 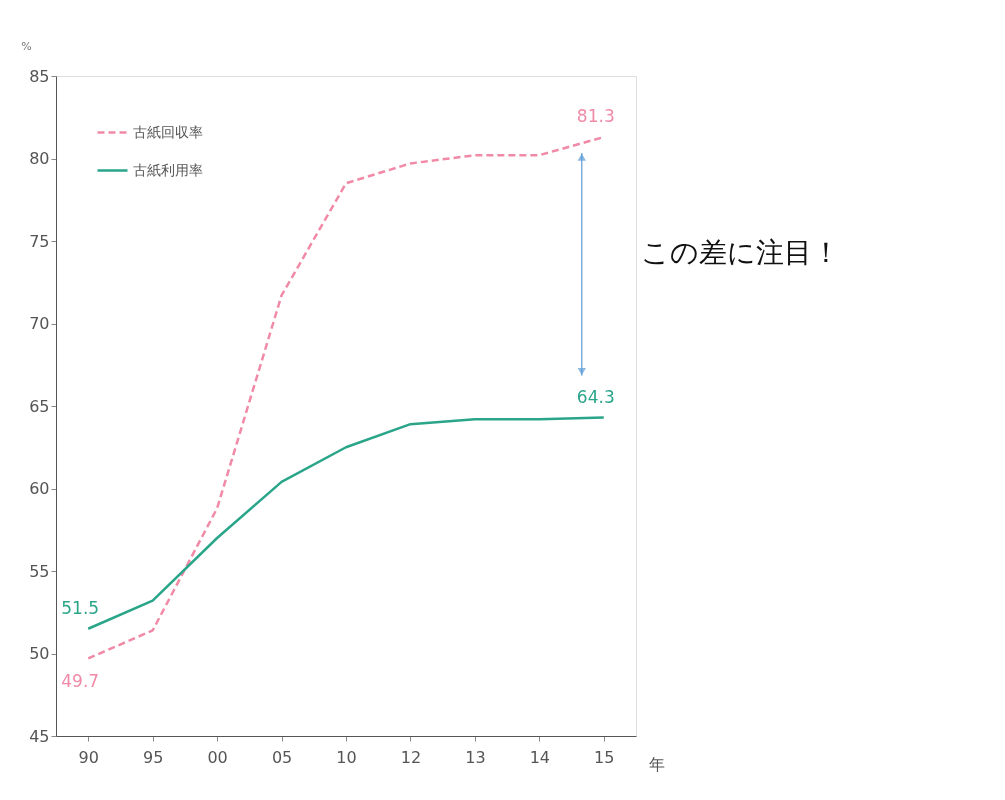 I want to click on y-tick-label: 85, so click(x=39, y=76).